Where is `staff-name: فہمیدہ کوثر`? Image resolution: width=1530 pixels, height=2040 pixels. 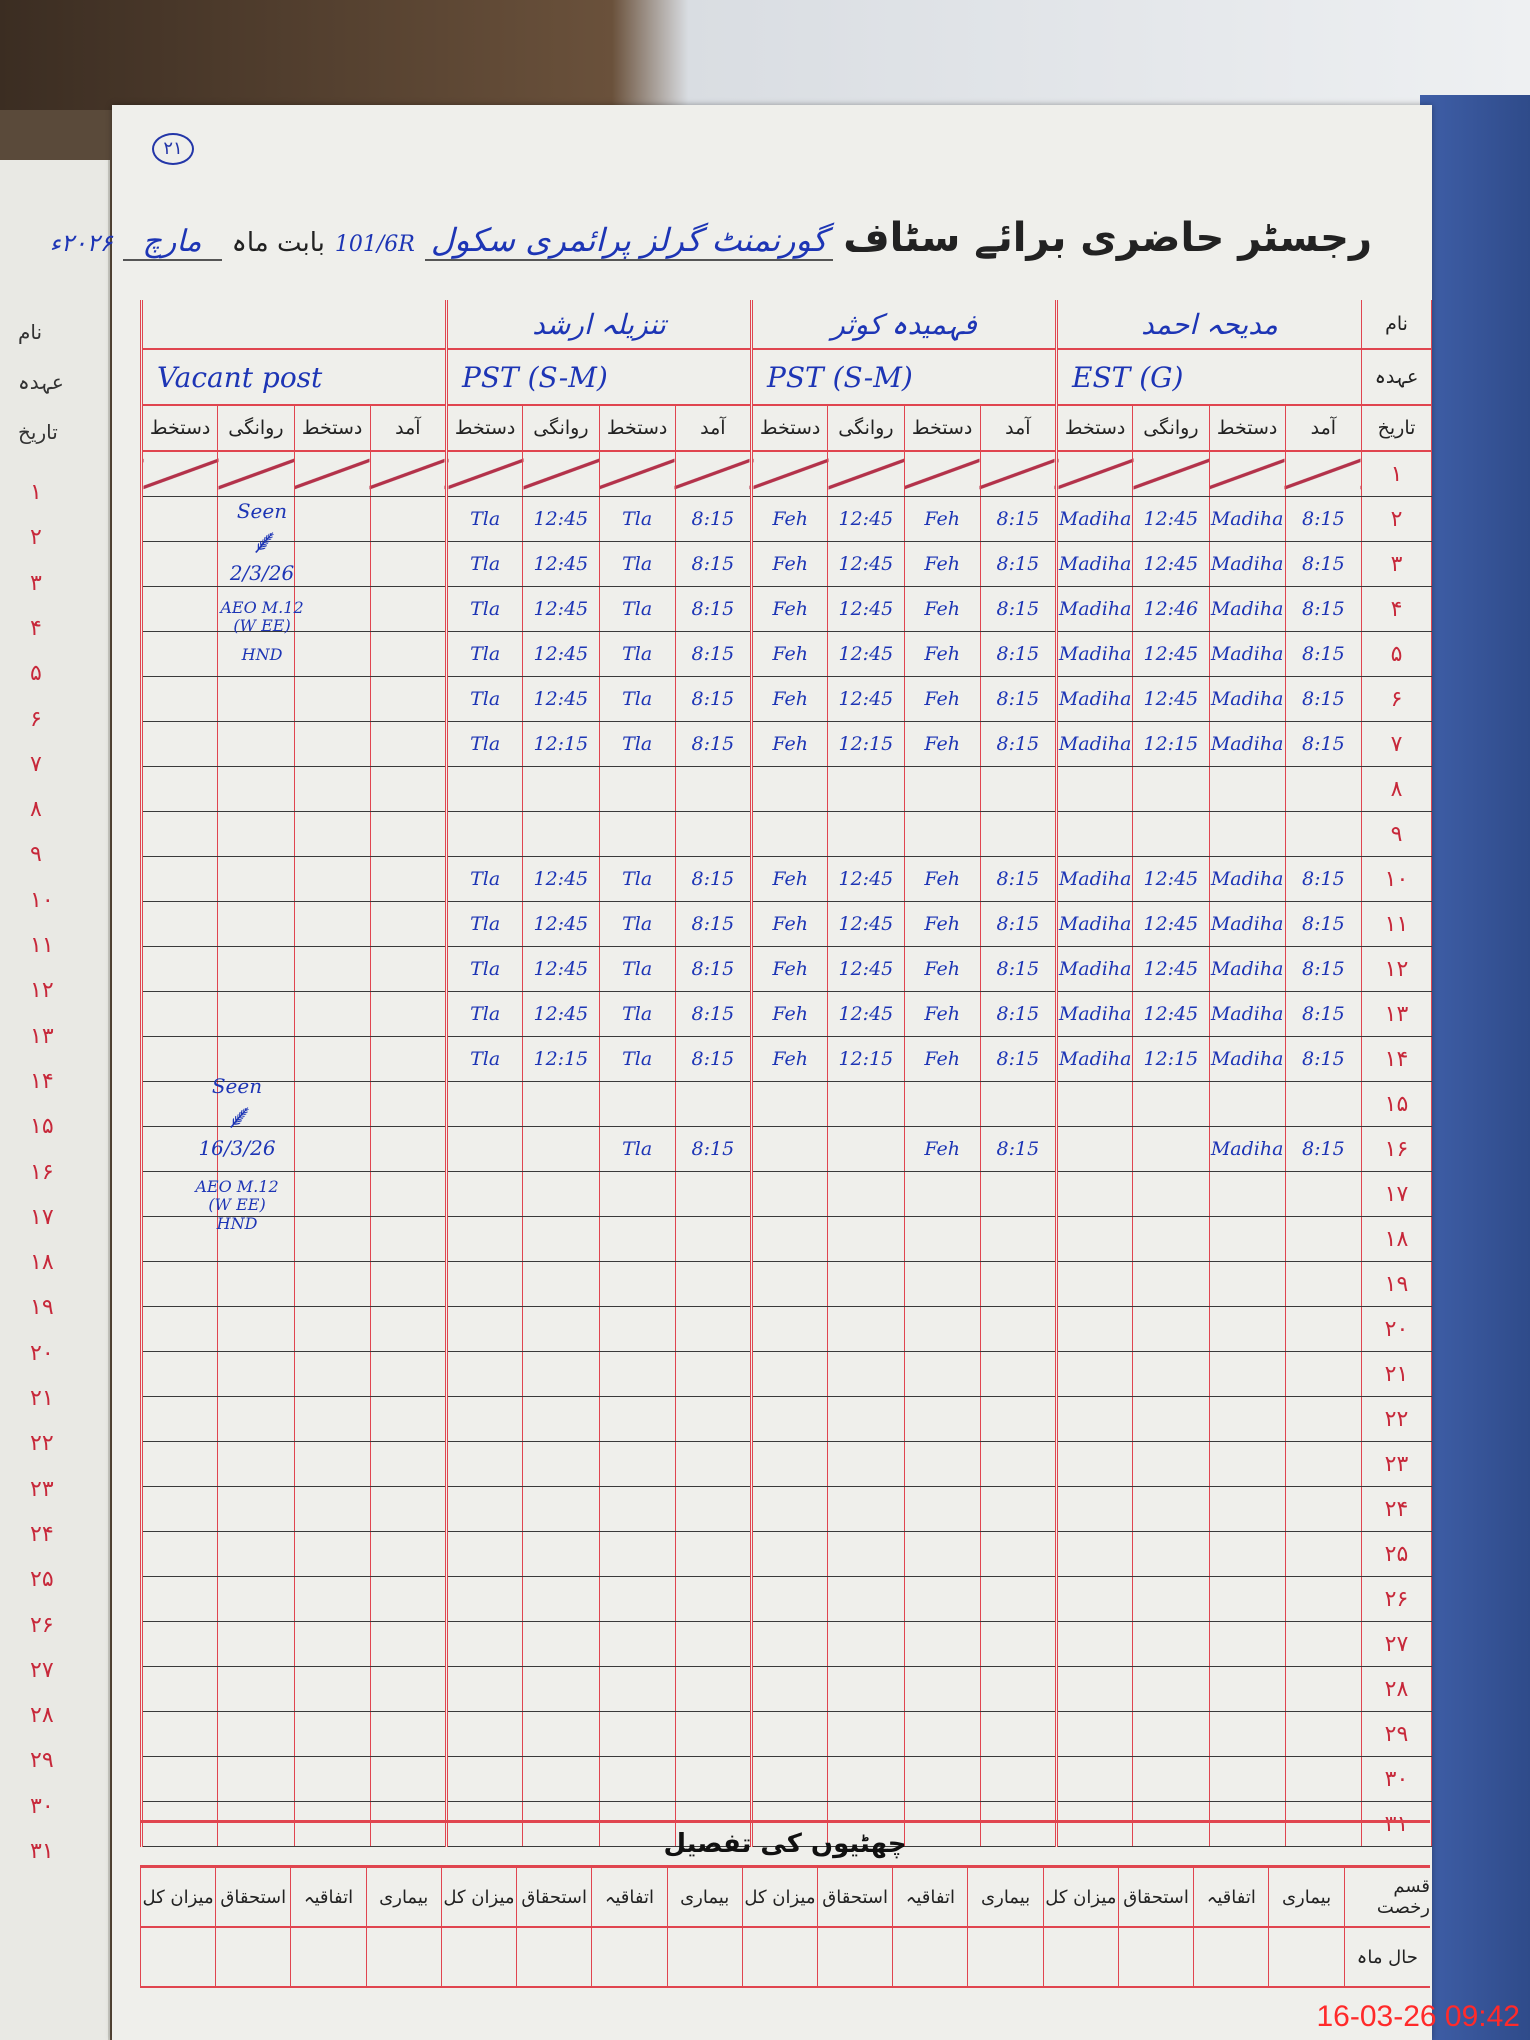 staff-name: فہمیدہ کوثر is located at coordinates (903, 325).